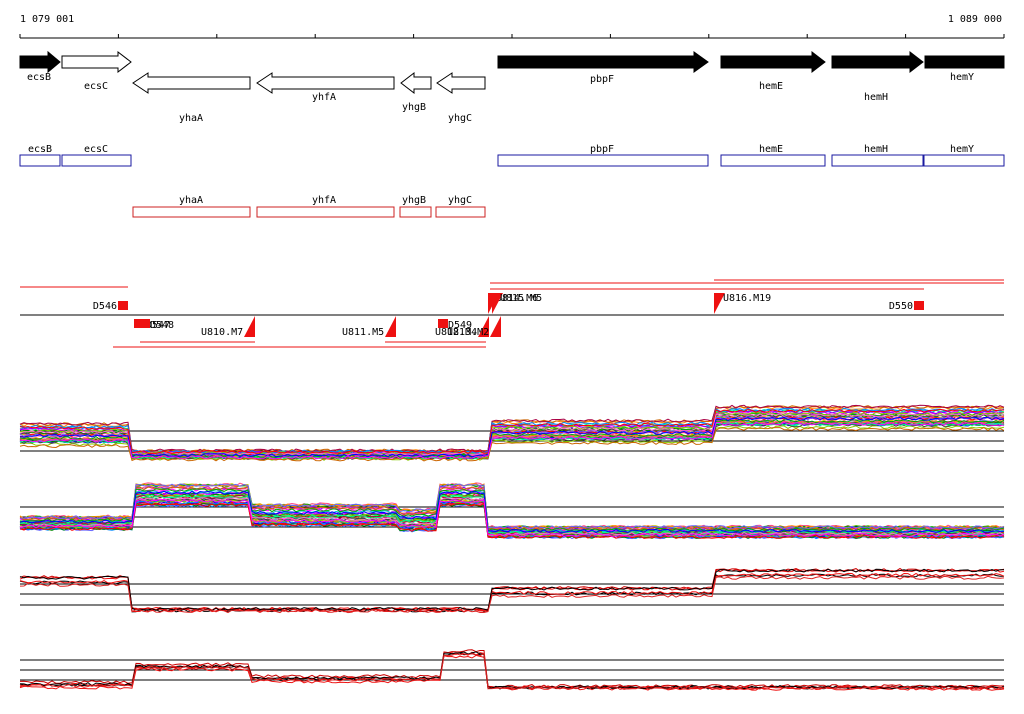  Describe the element at coordinates (96, 86) in the screenshot. I see `gene-label-ecsC: ecsC` at that location.